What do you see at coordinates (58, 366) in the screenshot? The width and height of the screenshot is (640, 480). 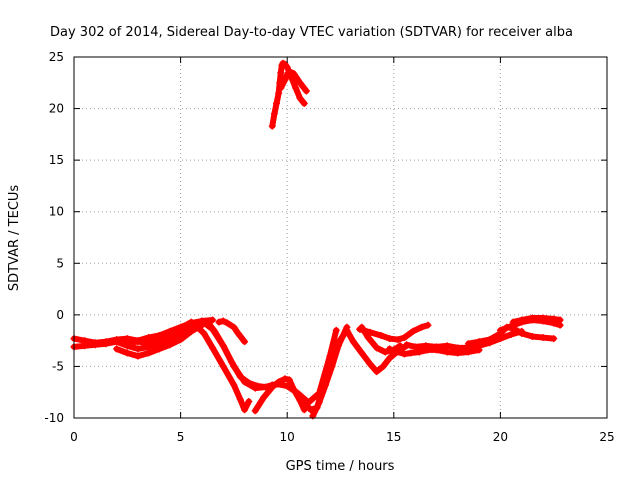 I see `y-tick-label: -5` at bounding box center [58, 366].